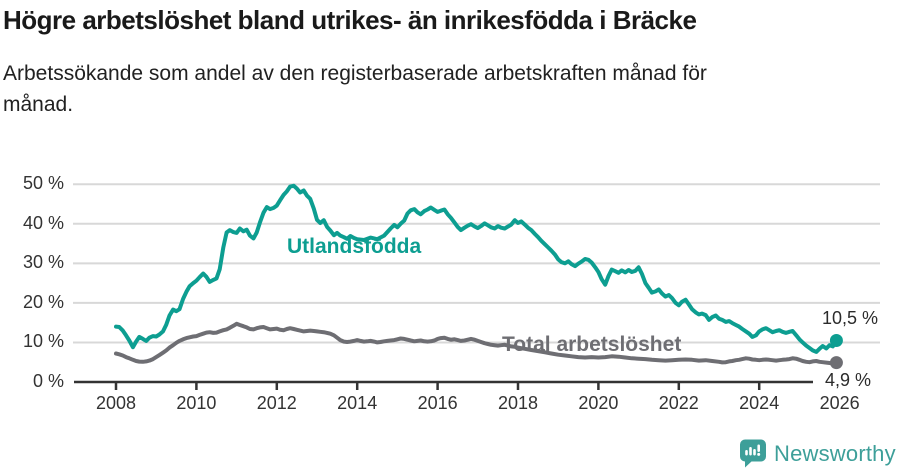 The image size is (900, 474). What do you see at coordinates (518, 403) in the screenshot?
I see `x-axis-label-2018: 2018` at bounding box center [518, 403].